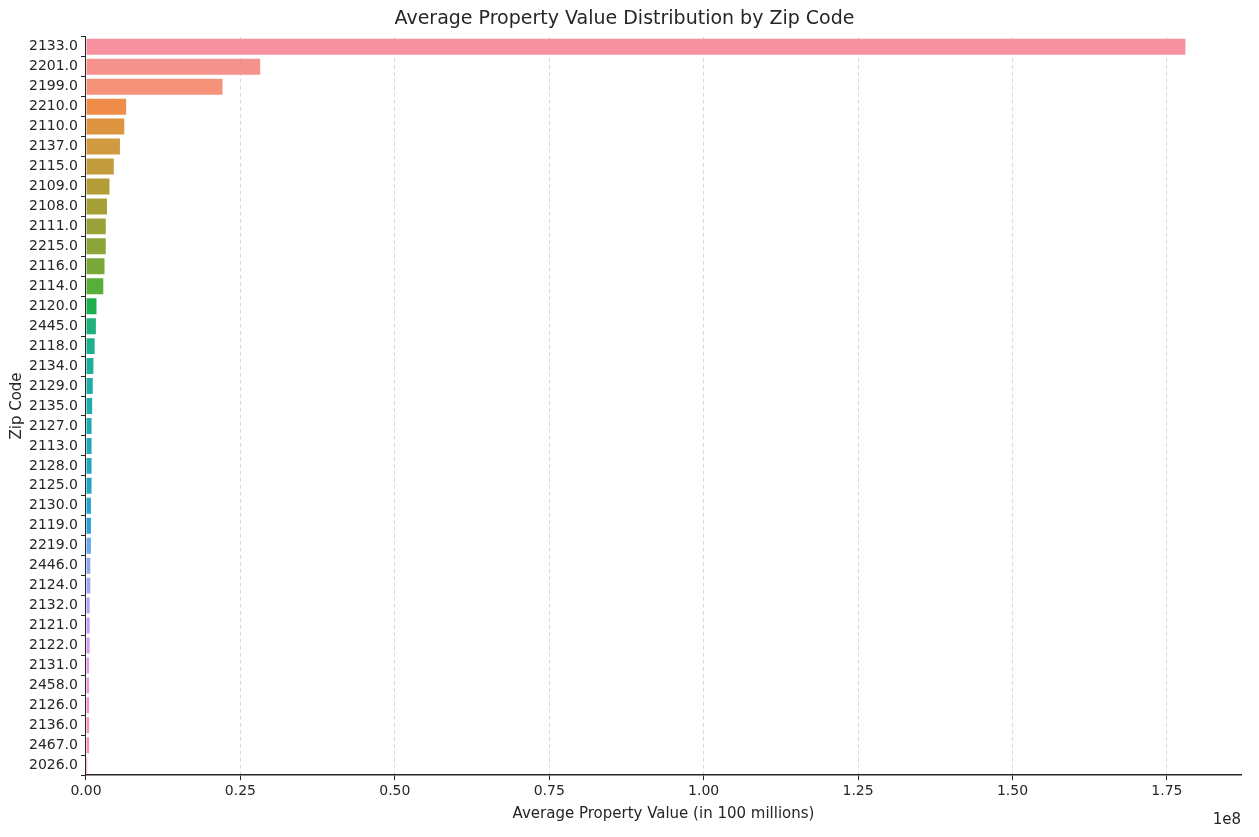  I want to click on y-tick-label: 2132.0, so click(53, 604).